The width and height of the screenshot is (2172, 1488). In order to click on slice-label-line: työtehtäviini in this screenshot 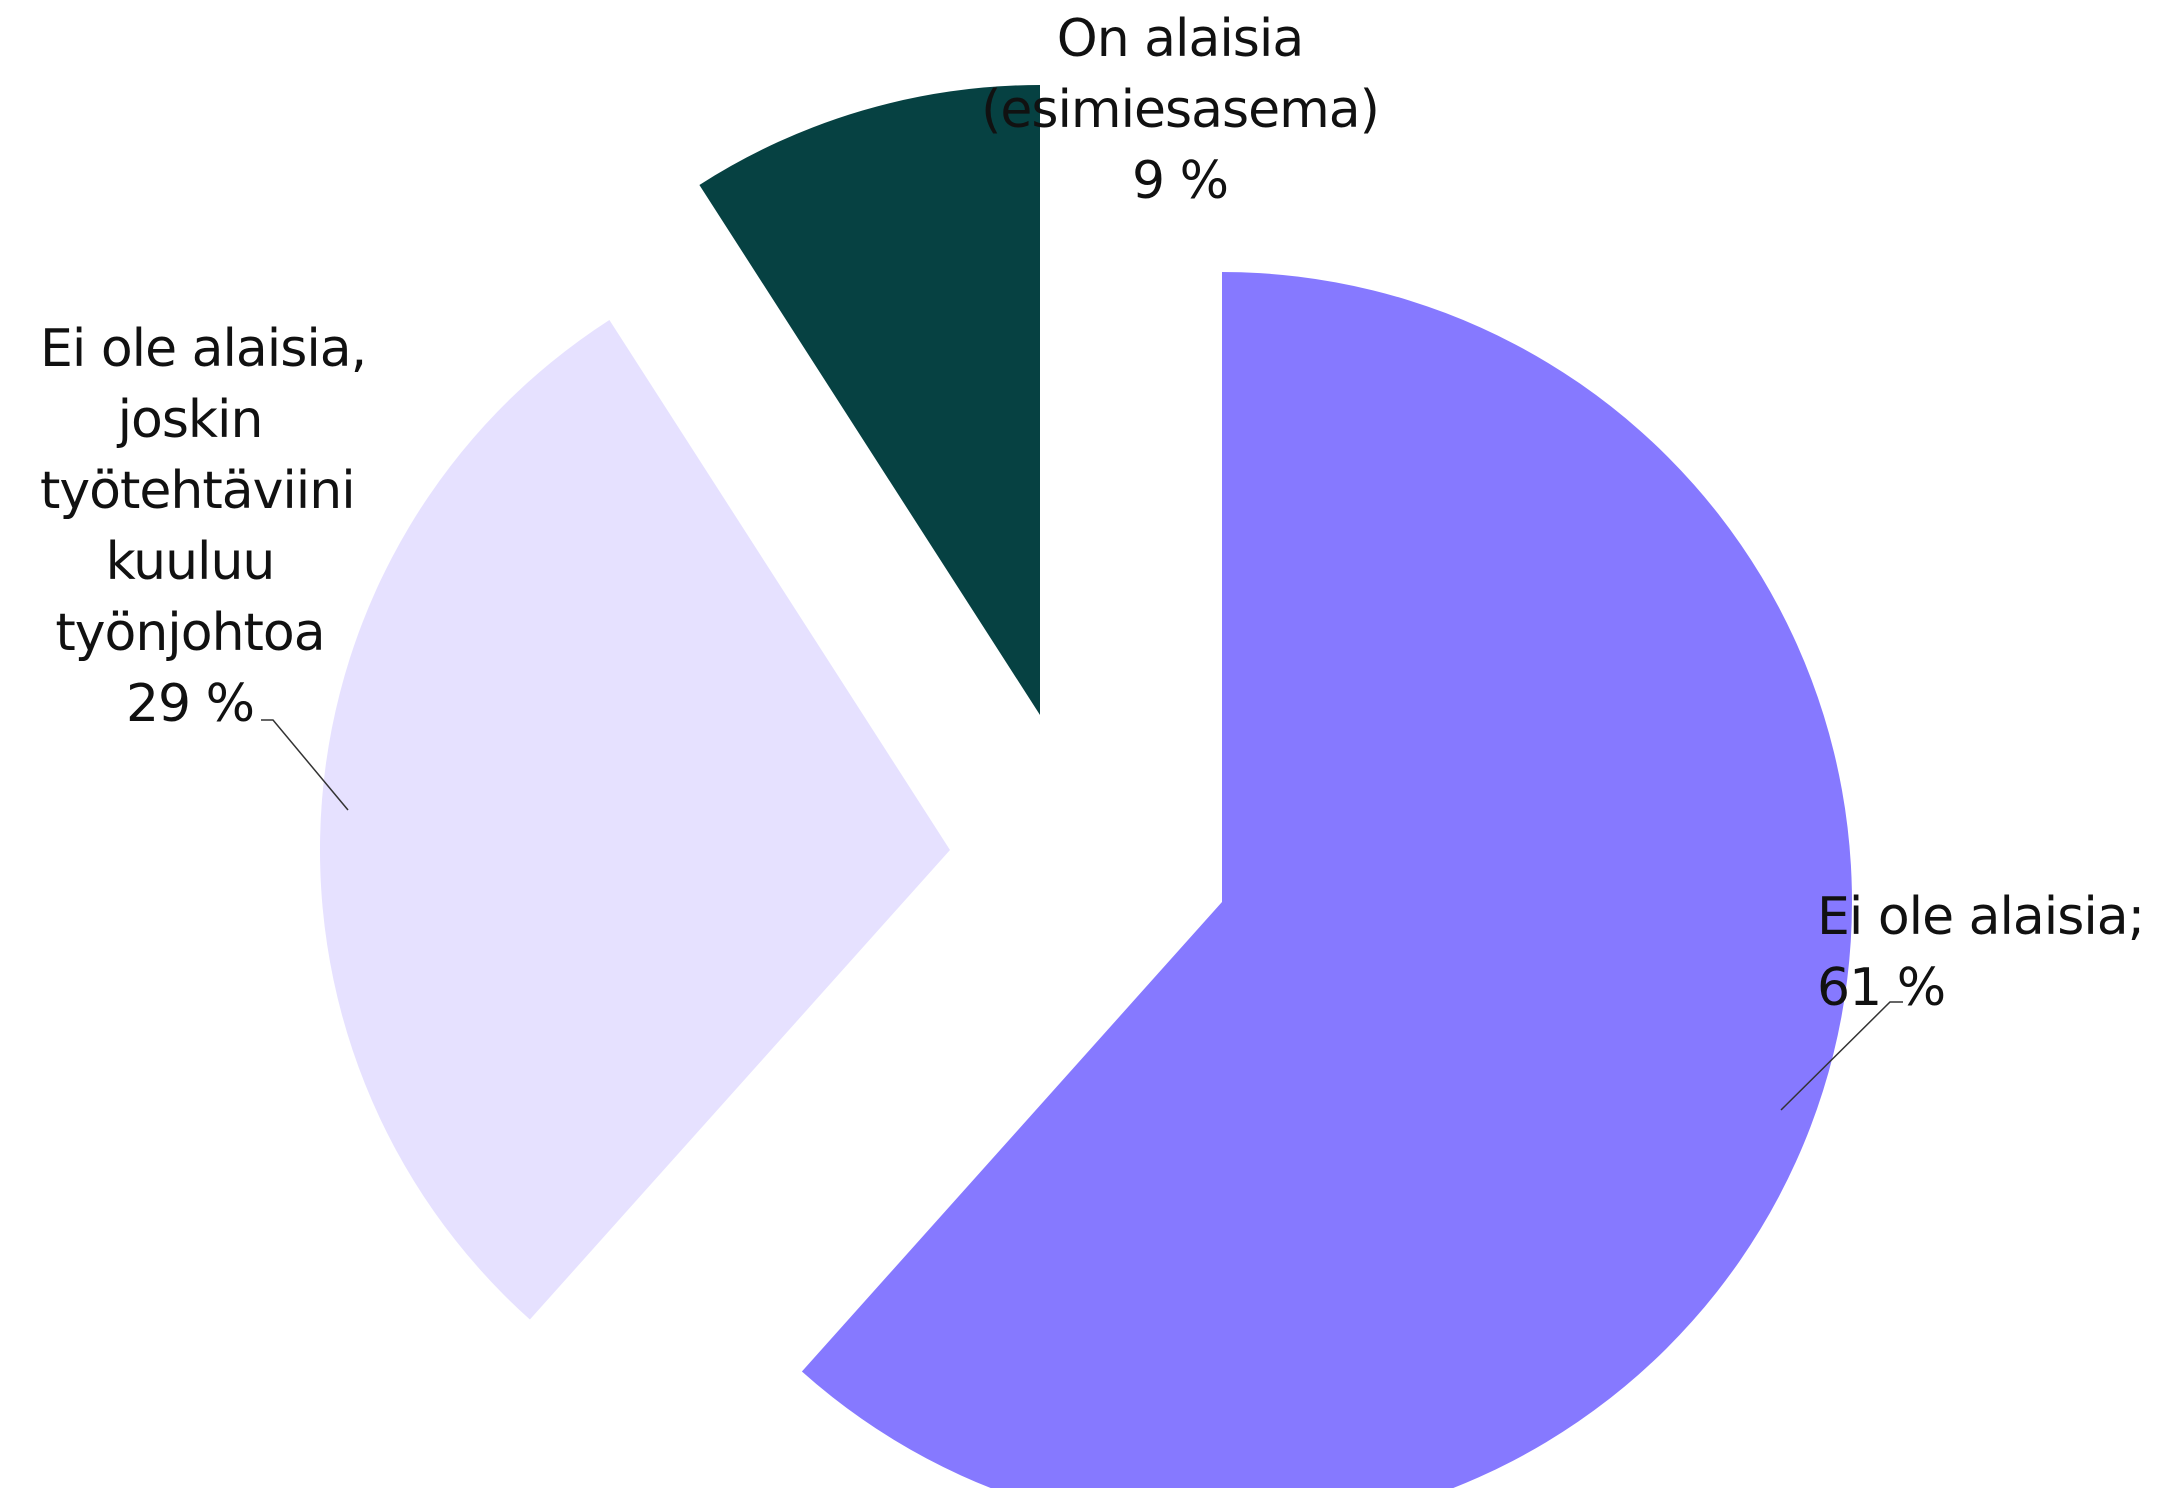, I will do `click(198, 491)`.